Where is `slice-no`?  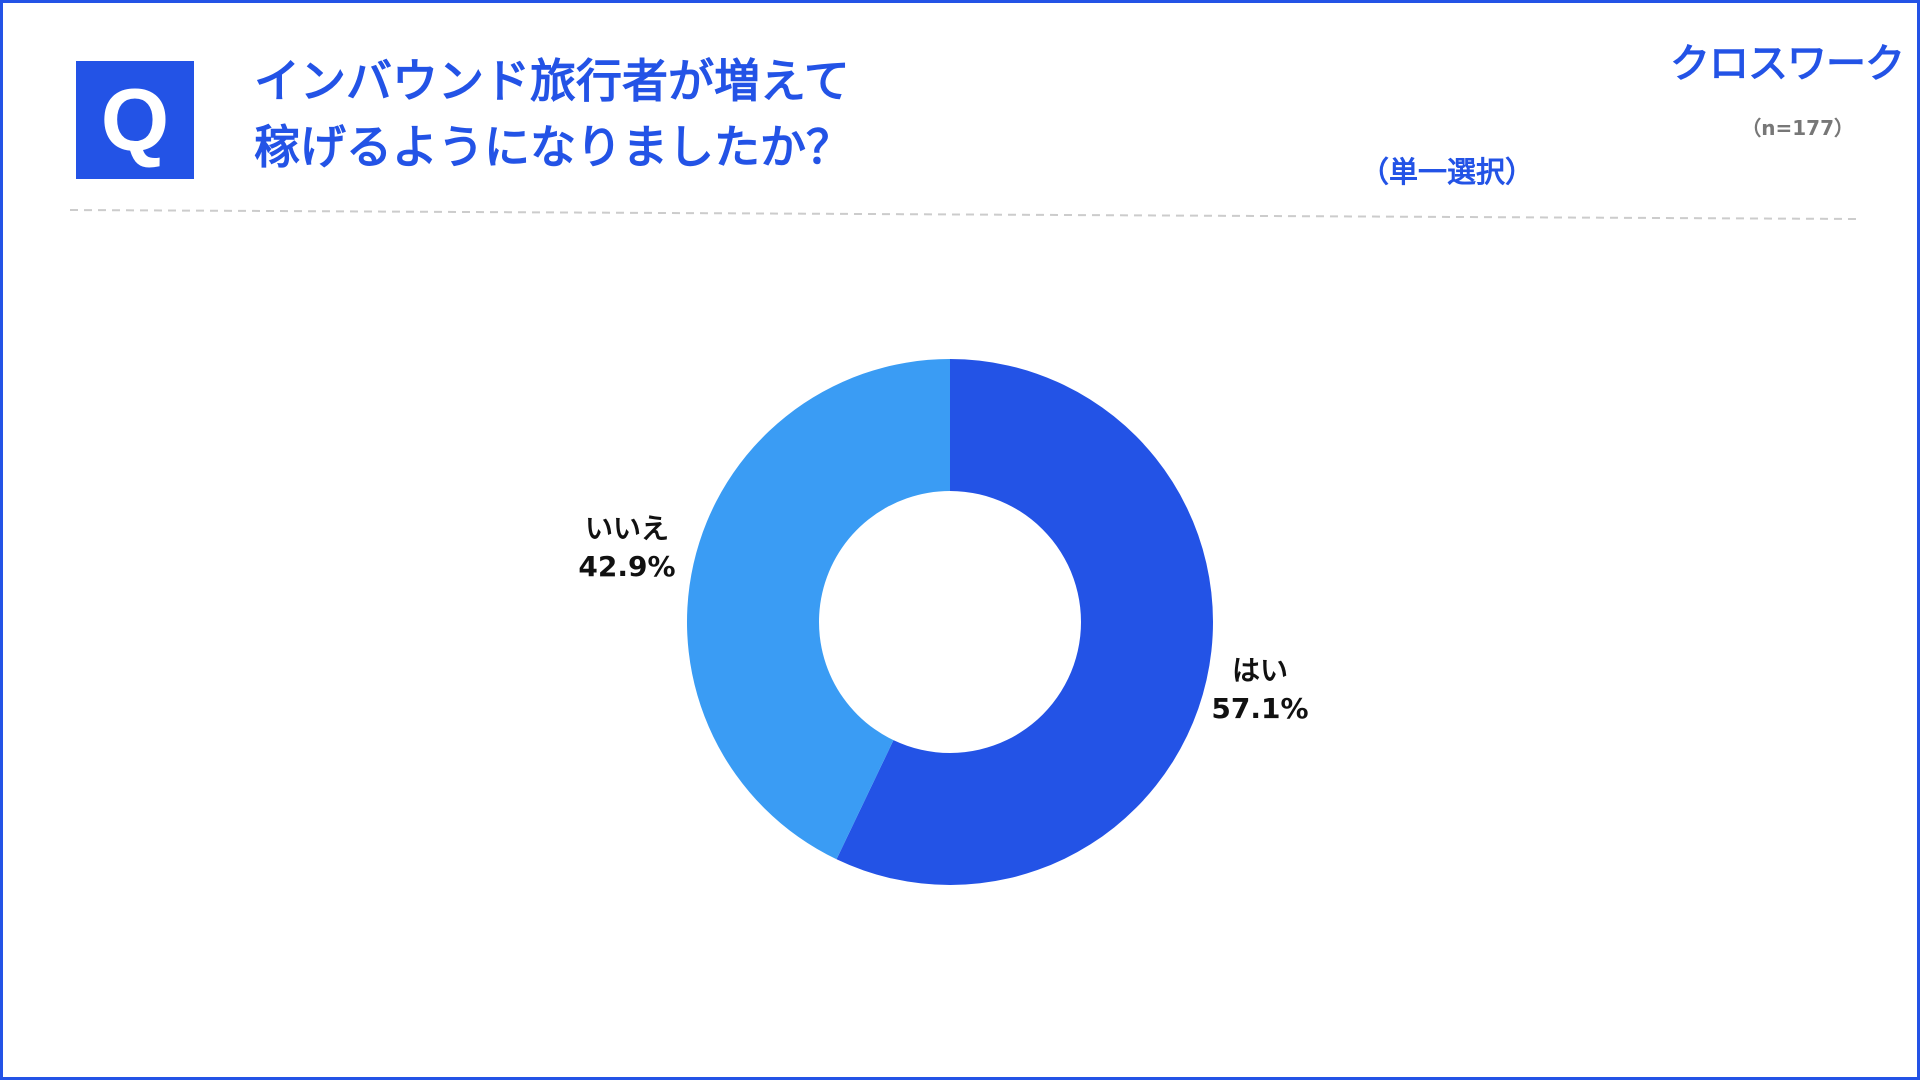
slice-no is located at coordinates (818, 609).